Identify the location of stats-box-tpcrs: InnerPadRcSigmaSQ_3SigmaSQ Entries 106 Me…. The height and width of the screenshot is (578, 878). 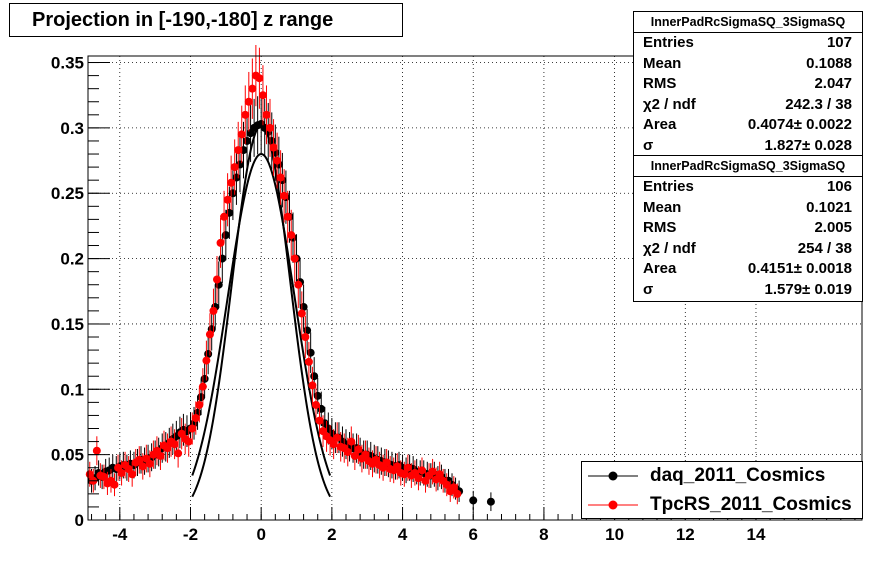
(748, 228).